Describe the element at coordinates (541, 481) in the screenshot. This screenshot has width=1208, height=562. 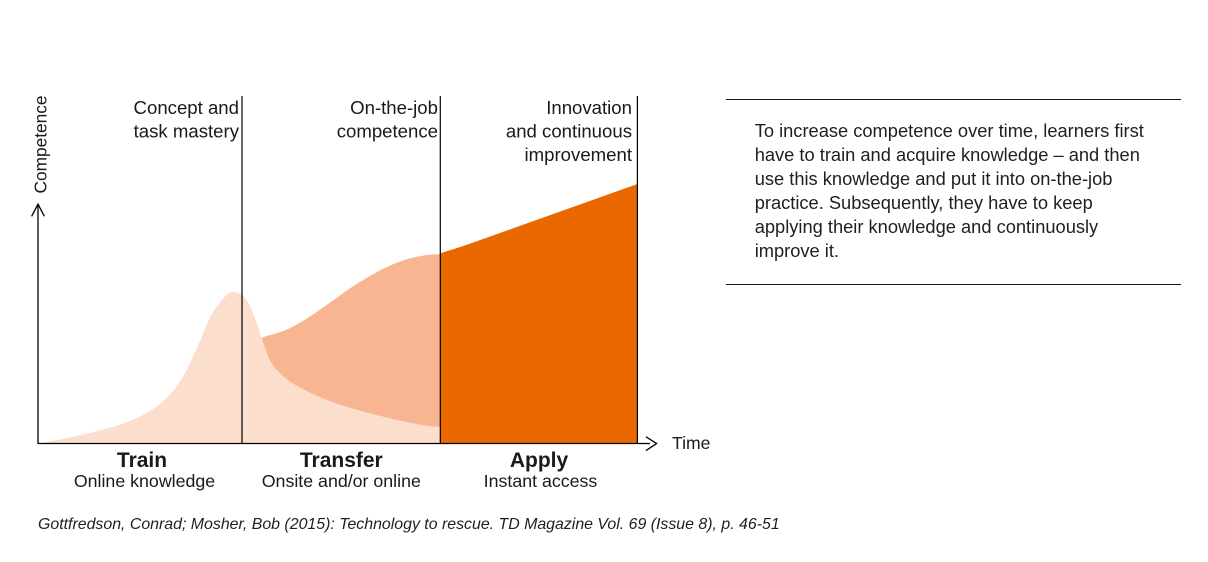
I see `svg-text: Instant access` at that location.